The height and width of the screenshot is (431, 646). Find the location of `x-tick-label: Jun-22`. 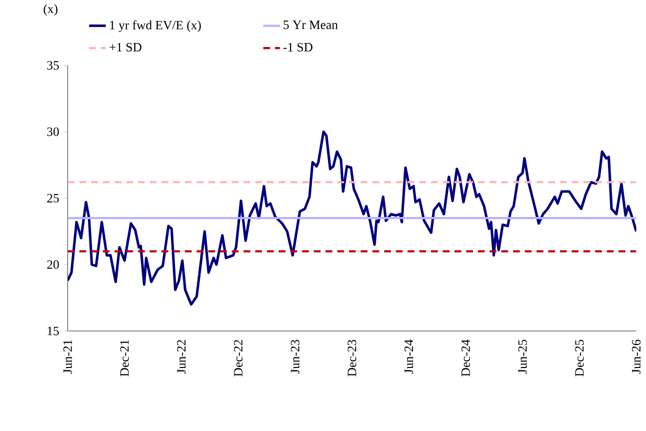

x-tick-label: Jun-22 is located at coordinates (181, 357).